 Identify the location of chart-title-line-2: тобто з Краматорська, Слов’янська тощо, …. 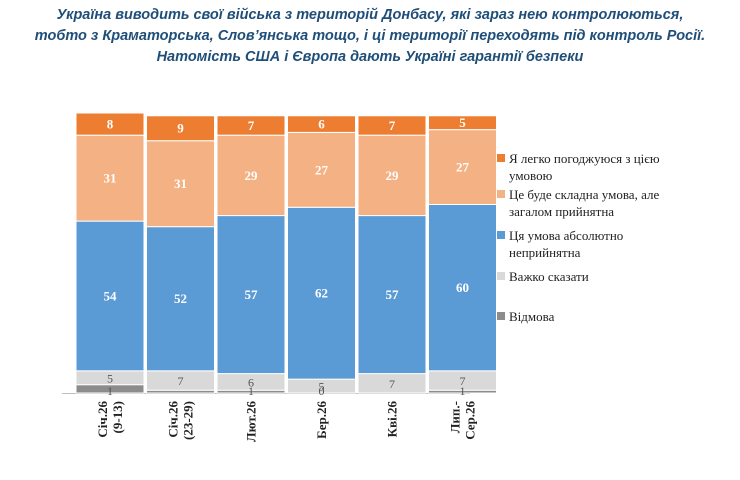
(370, 36).